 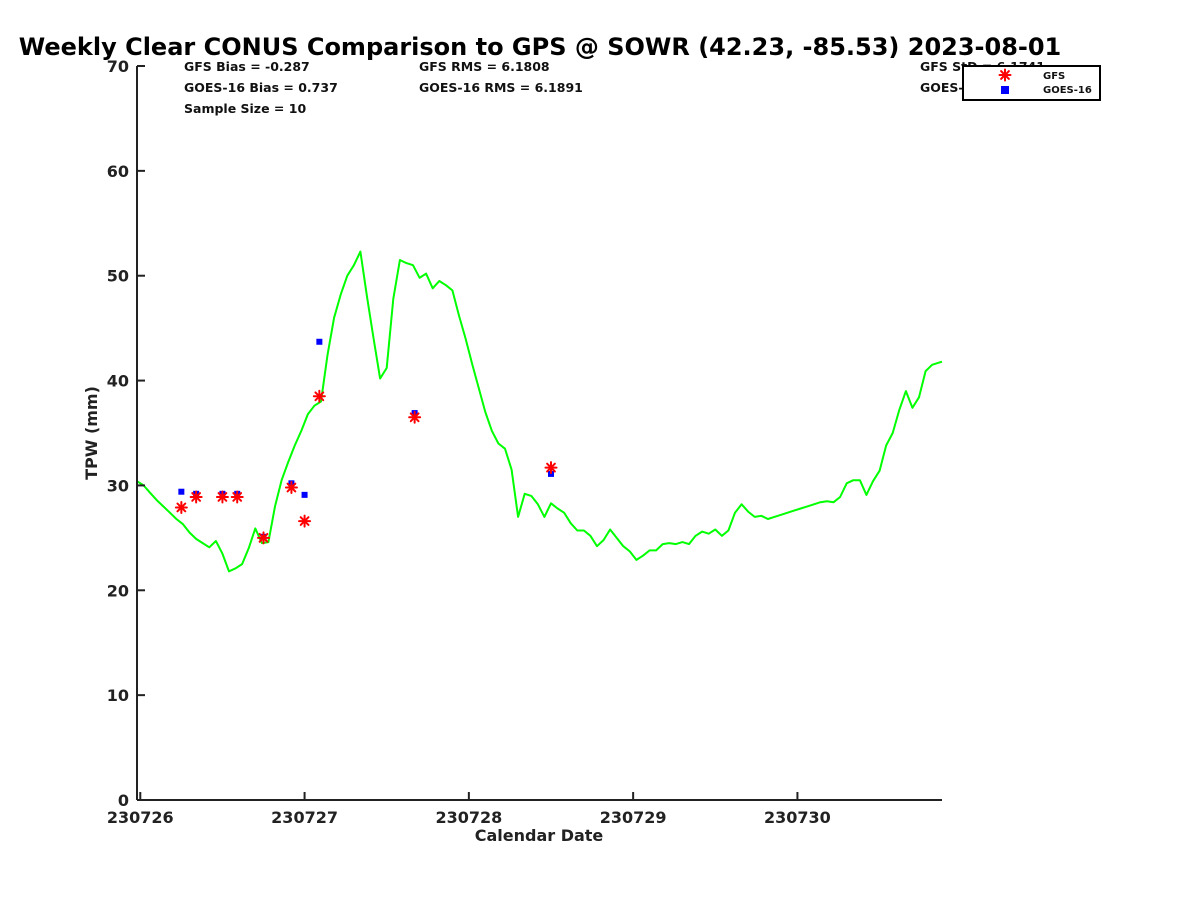 I want to click on legend-box, so click(x=1031, y=83).